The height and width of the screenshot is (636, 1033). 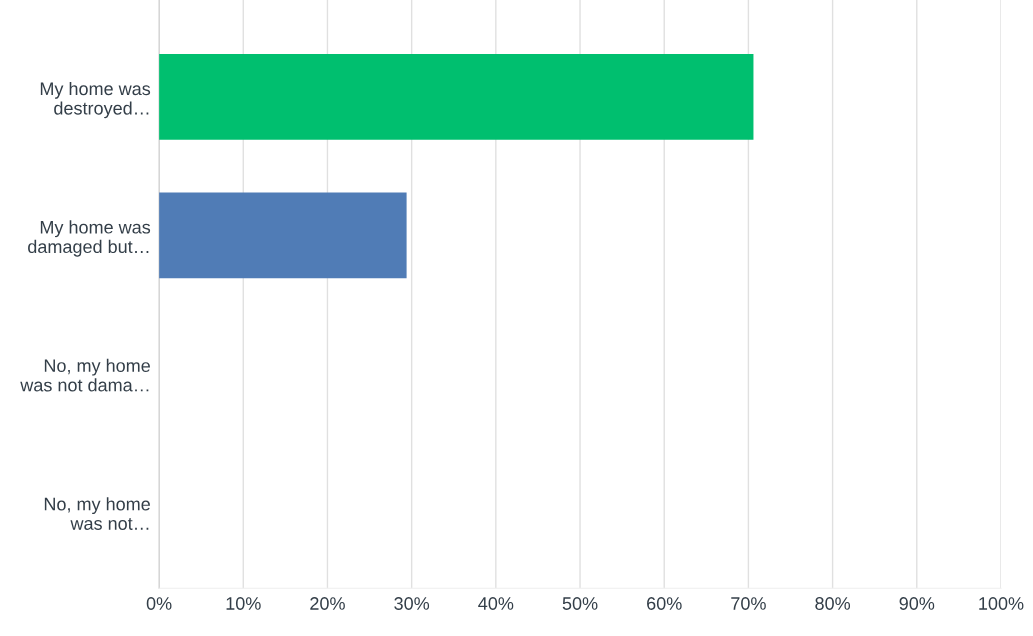 I want to click on x-tick-label: 10%, so click(x=243, y=603).